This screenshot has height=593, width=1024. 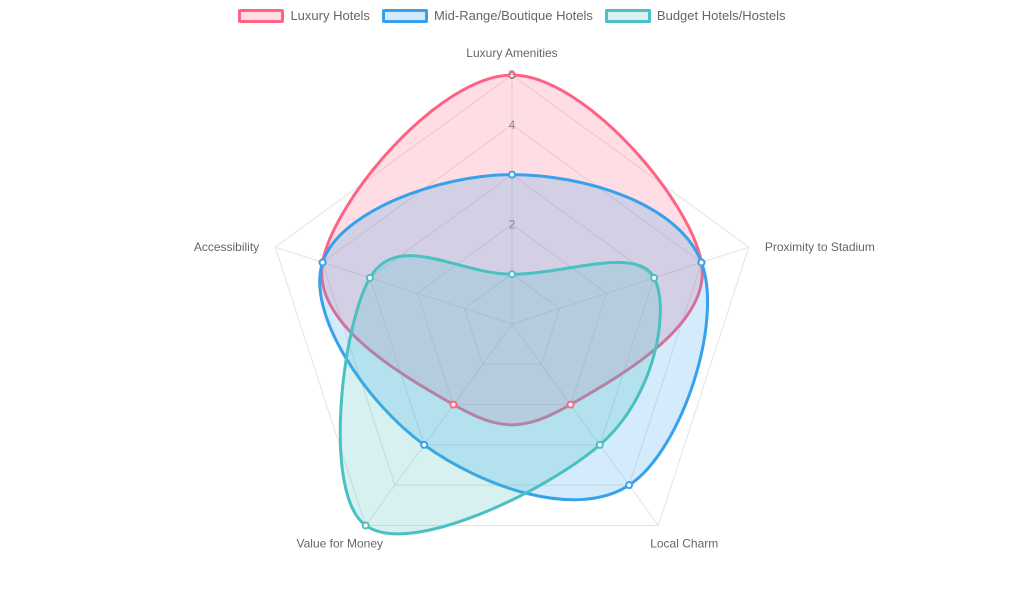 What do you see at coordinates (369, 277) in the screenshot?
I see `data-point-budget-hotels-hostels-accessibility` at bounding box center [369, 277].